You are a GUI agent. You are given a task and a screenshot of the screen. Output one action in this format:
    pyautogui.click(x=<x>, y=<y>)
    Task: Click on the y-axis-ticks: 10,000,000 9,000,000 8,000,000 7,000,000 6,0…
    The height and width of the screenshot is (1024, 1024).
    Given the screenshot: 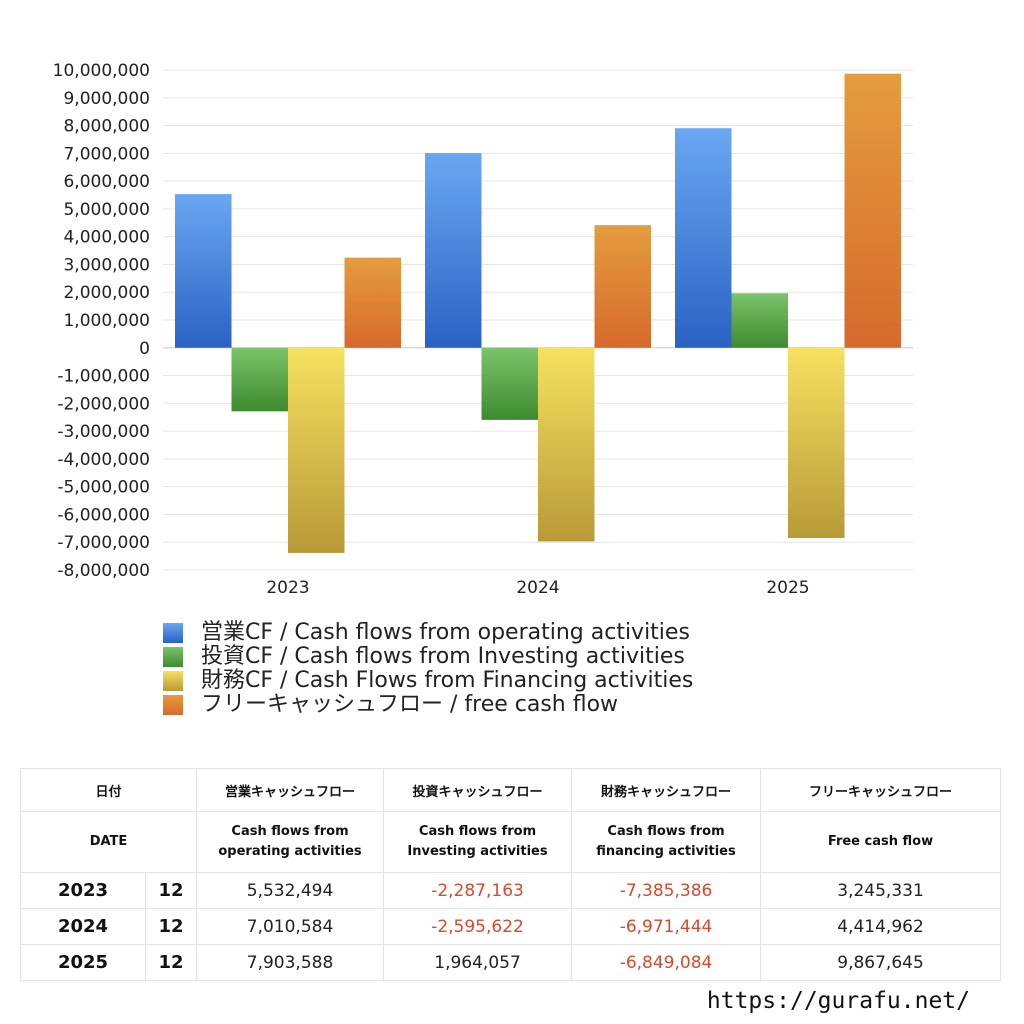 What is the action you would take?
    pyautogui.click(x=101, y=321)
    